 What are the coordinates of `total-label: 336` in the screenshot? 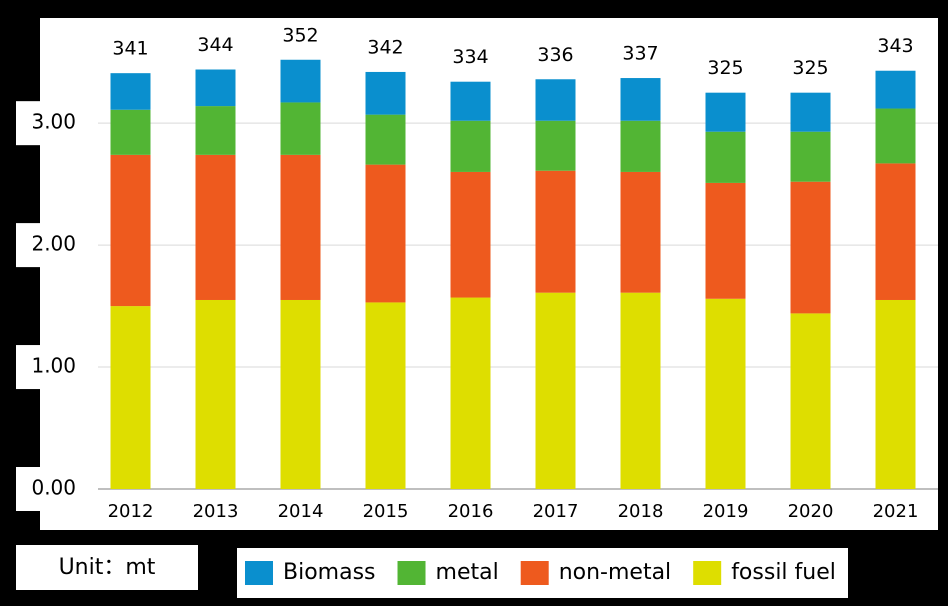 It's located at (555, 55).